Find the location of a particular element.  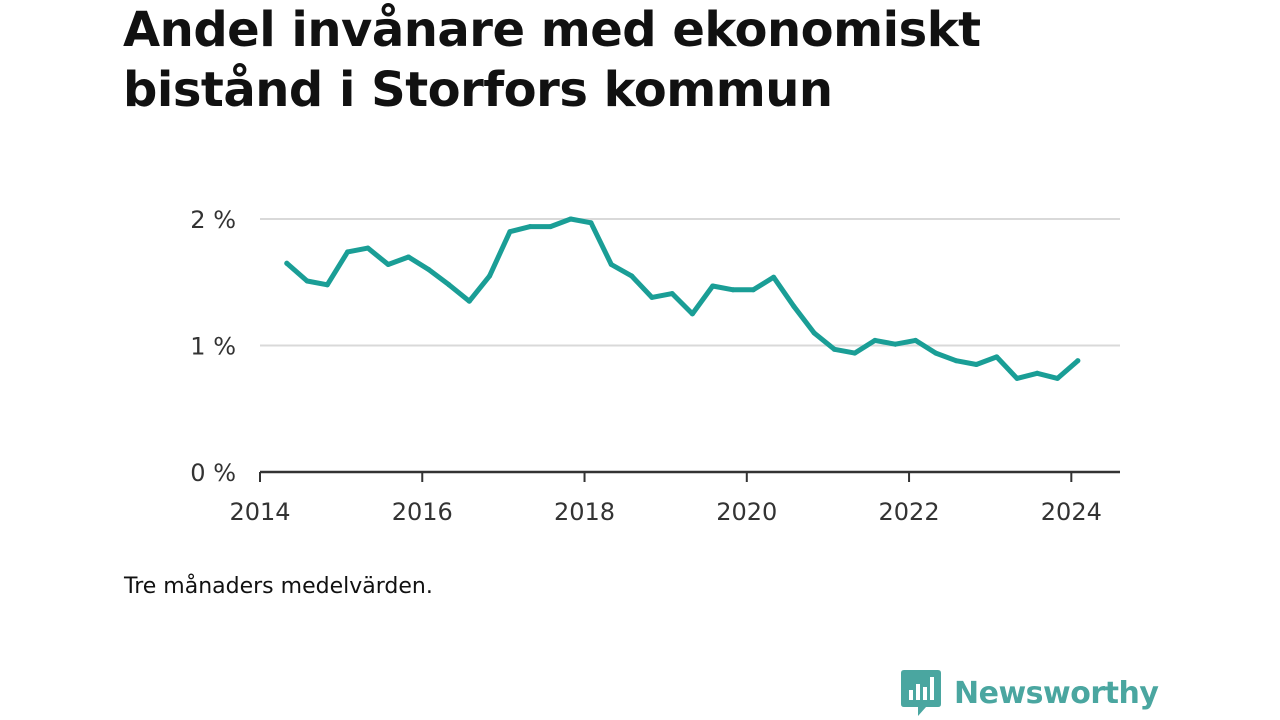

x-tick-label: 2018 is located at coordinates (584, 512).